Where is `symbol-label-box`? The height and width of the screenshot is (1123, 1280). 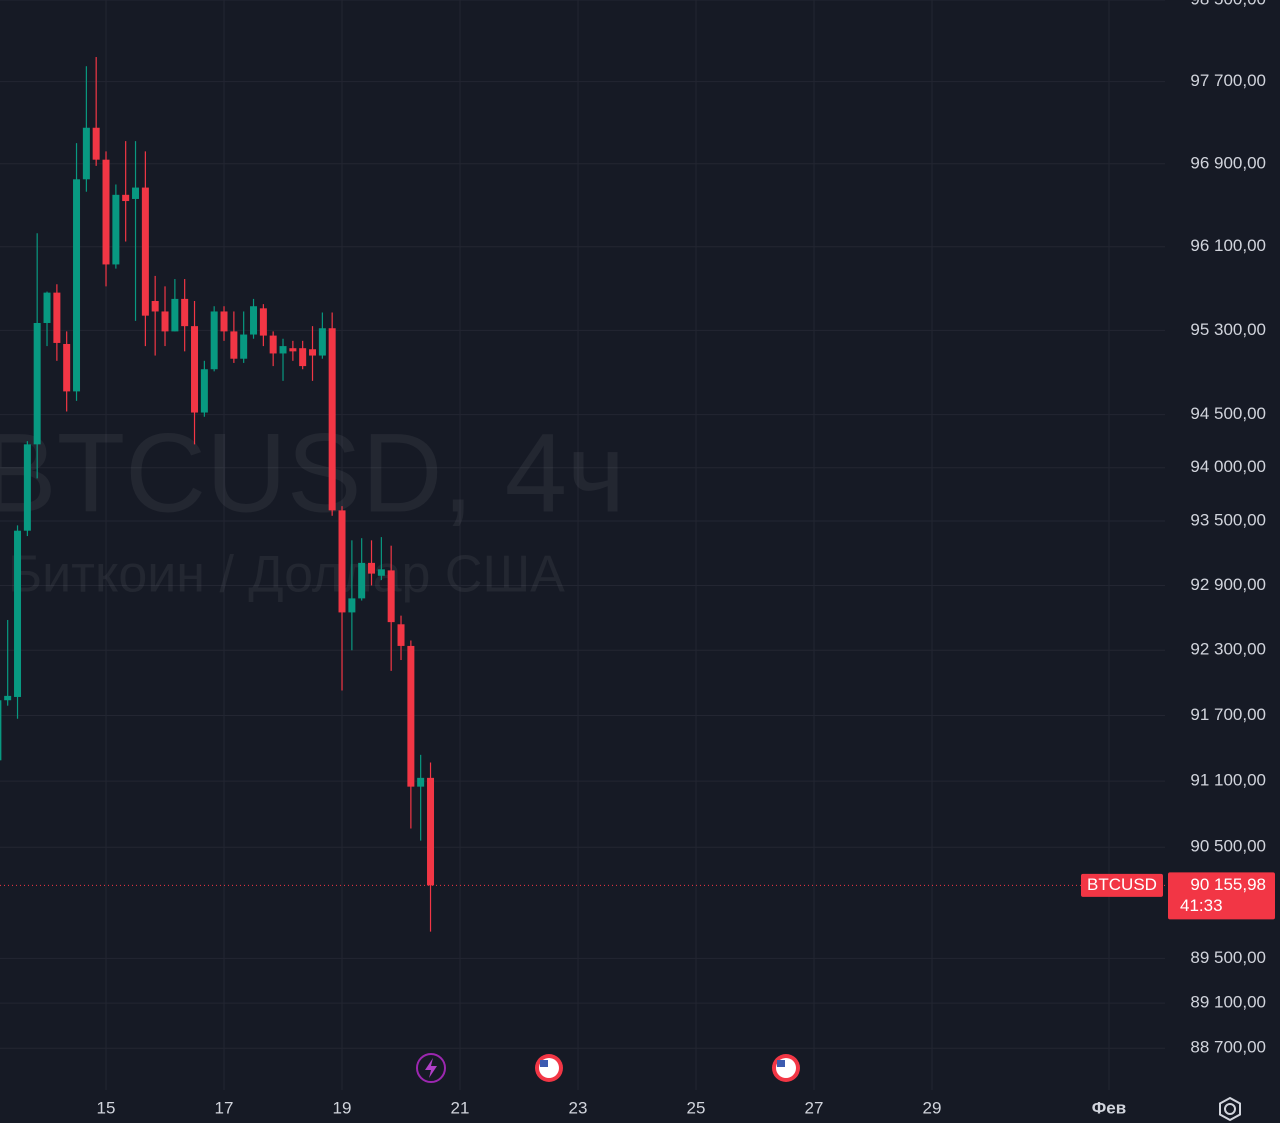 symbol-label-box is located at coordinates (1122, 885).